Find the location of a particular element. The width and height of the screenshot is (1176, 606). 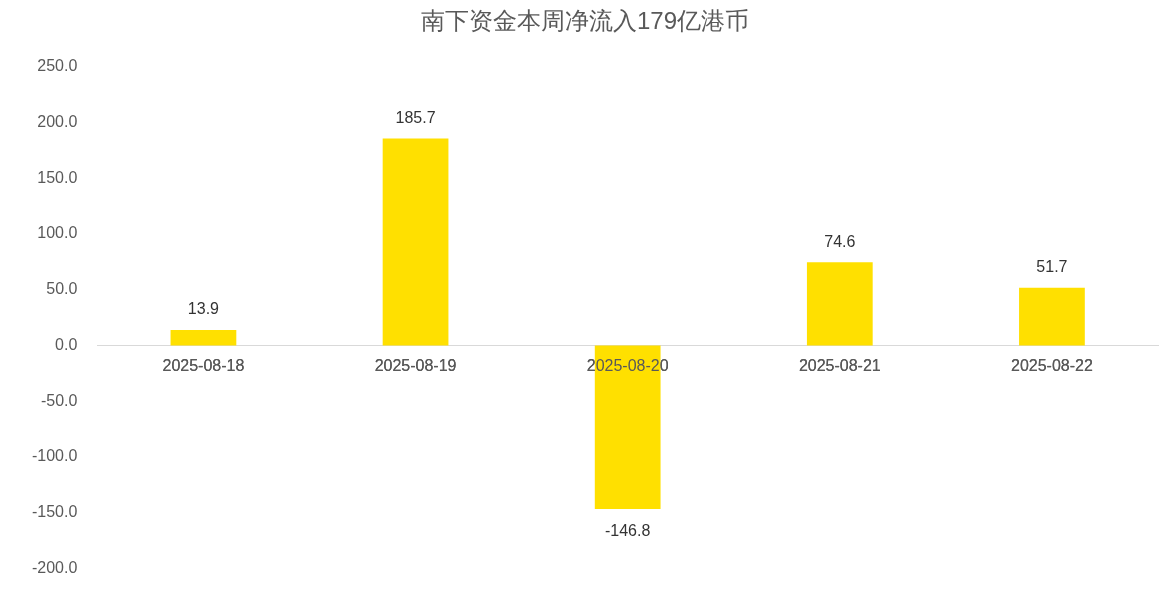

y-tick-label: -50.0 is located at coordinates (59, 400).